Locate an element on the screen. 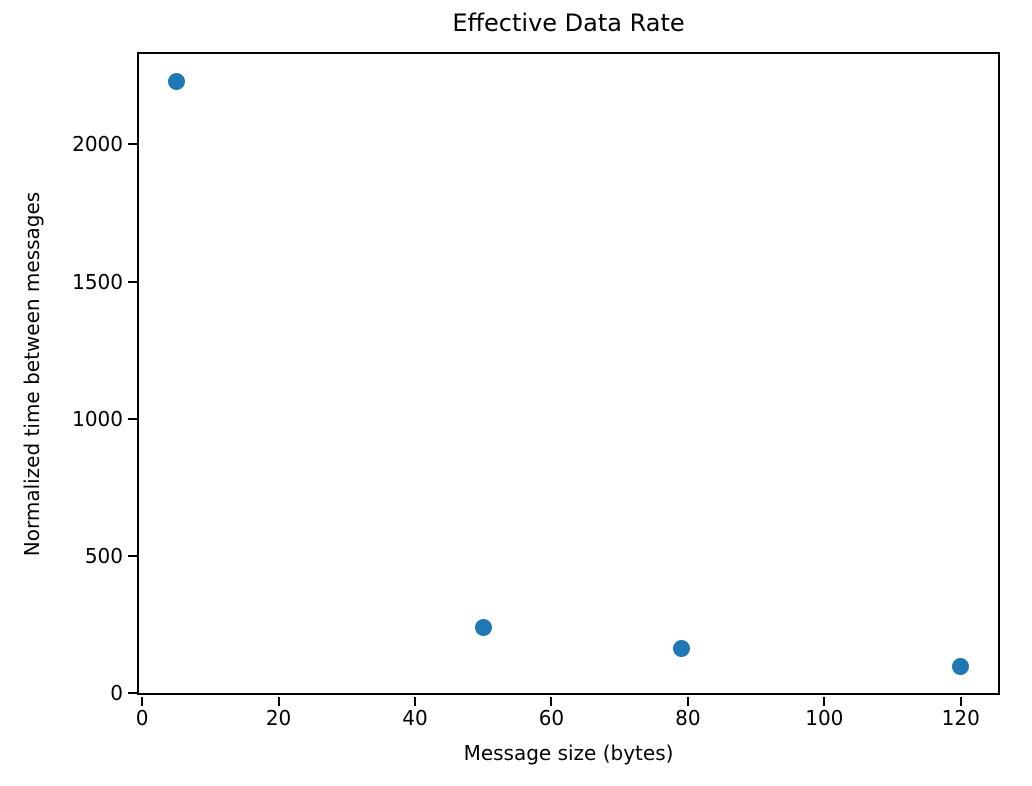 This screenshot has width=1032, height=786. y-tick-label: 500 is located at coordinates (103, 555).